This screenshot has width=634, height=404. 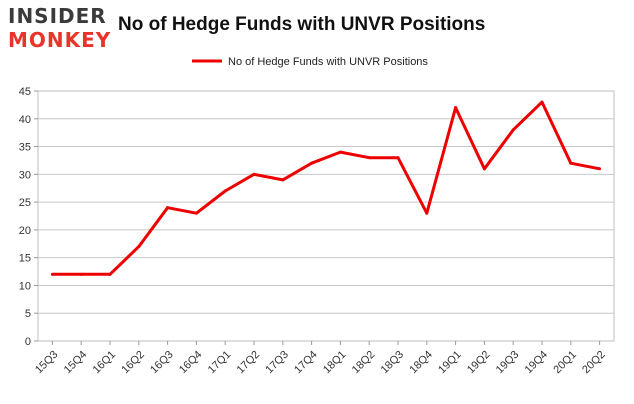 I want to click on x-tick-label: 18Q1, so click(x=335, y=363).